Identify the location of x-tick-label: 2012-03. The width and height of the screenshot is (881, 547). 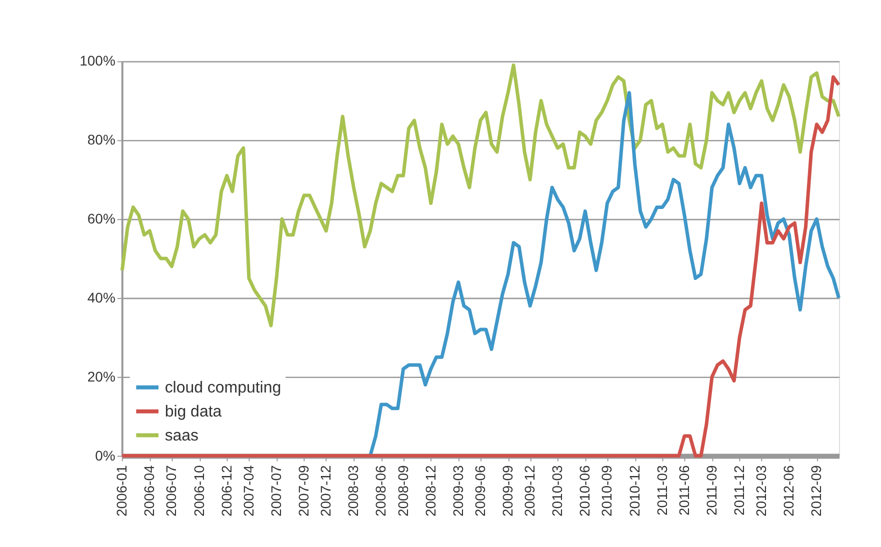
(761, 491).